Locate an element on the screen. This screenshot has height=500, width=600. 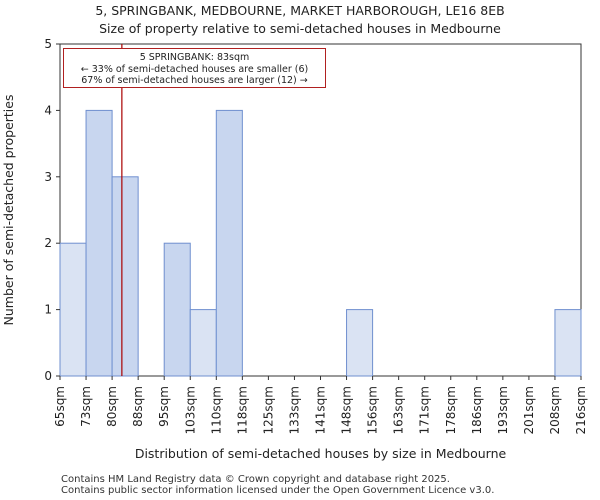
x-tick-label-125sqm: 125sqm is located at coordinates (268, 410).